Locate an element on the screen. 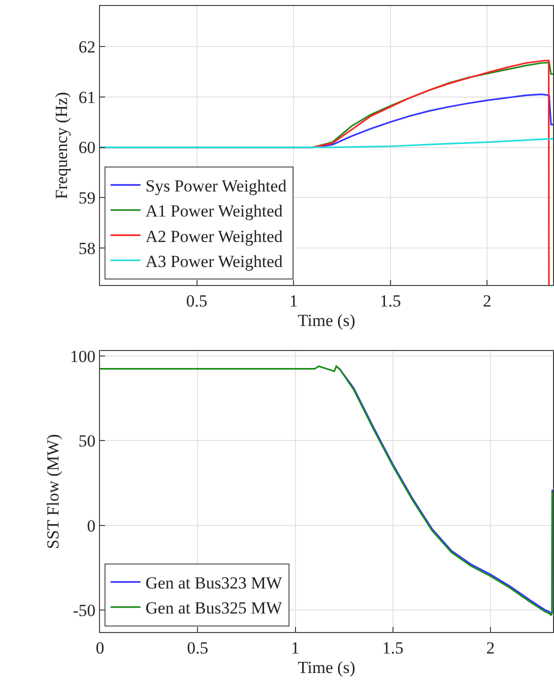 The image size is (554, 694). y-axis-title: SST Flow (MW) is located at coordinates (53, 491).